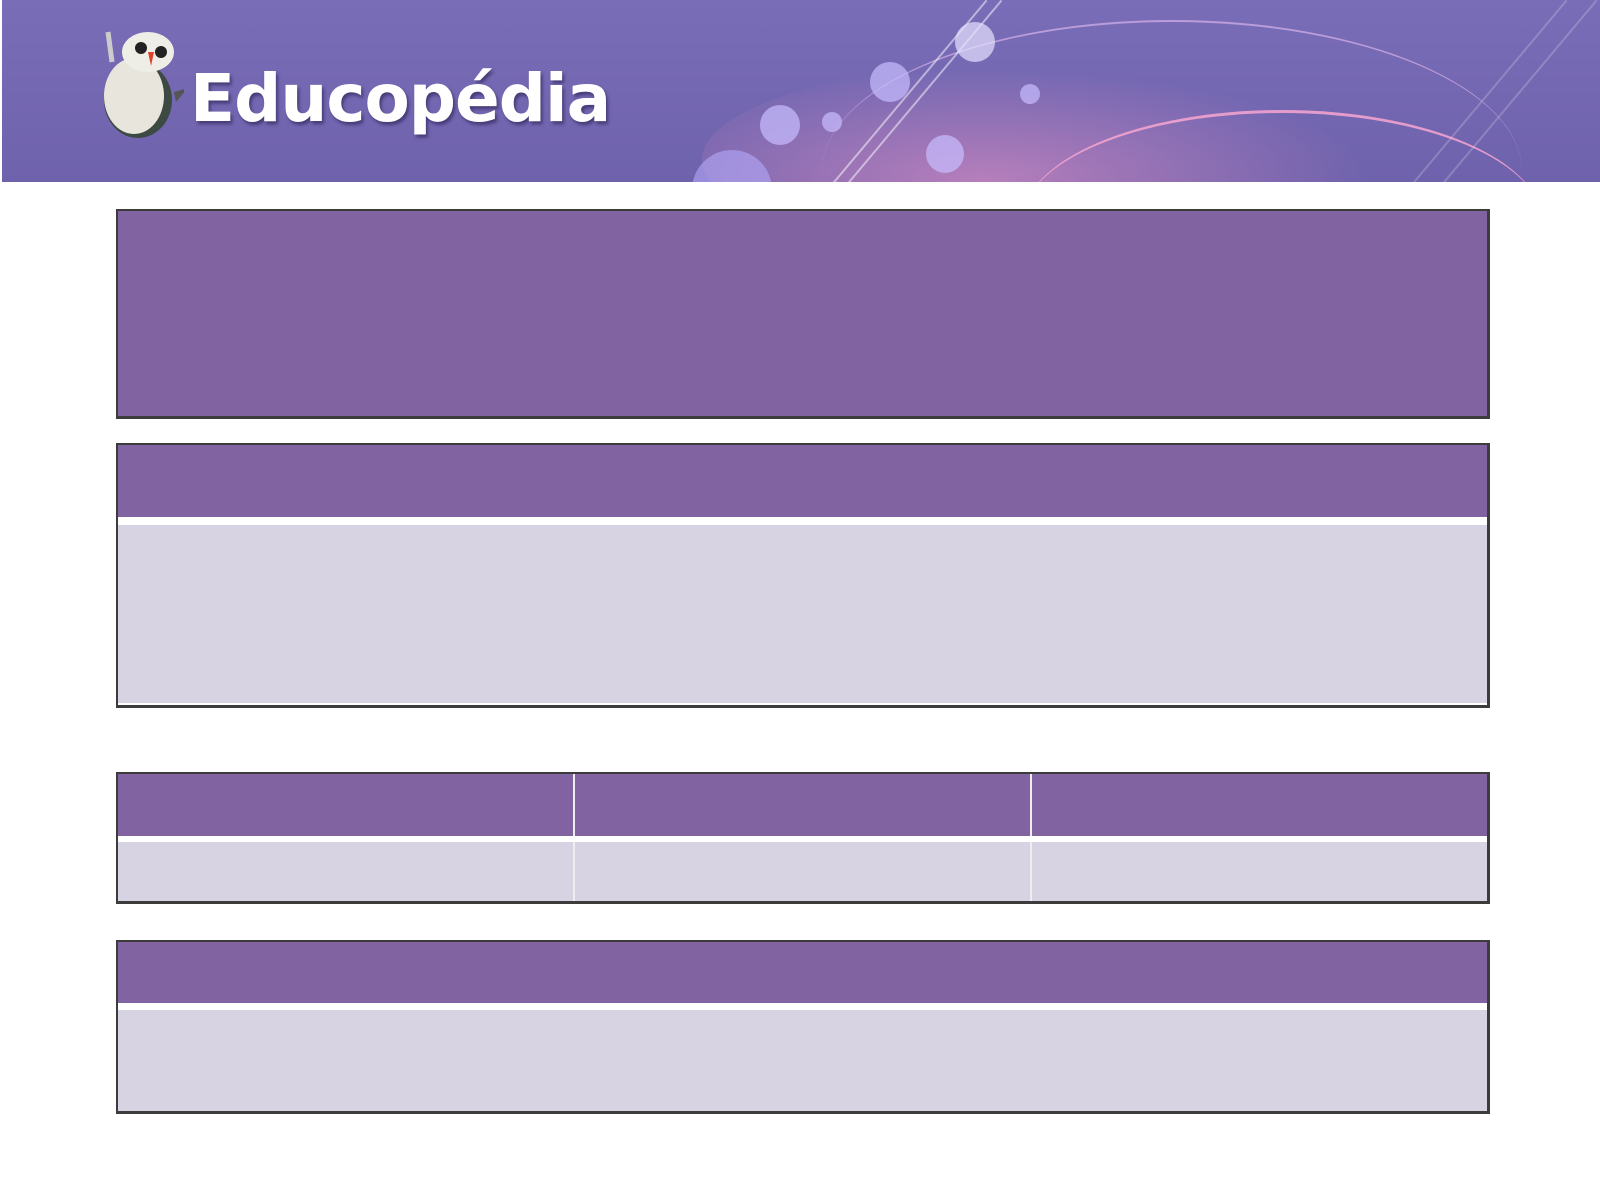 This screenshot has height=1200, width=1600. I want to click on penguin-mascot-icon, so click(144, 84).